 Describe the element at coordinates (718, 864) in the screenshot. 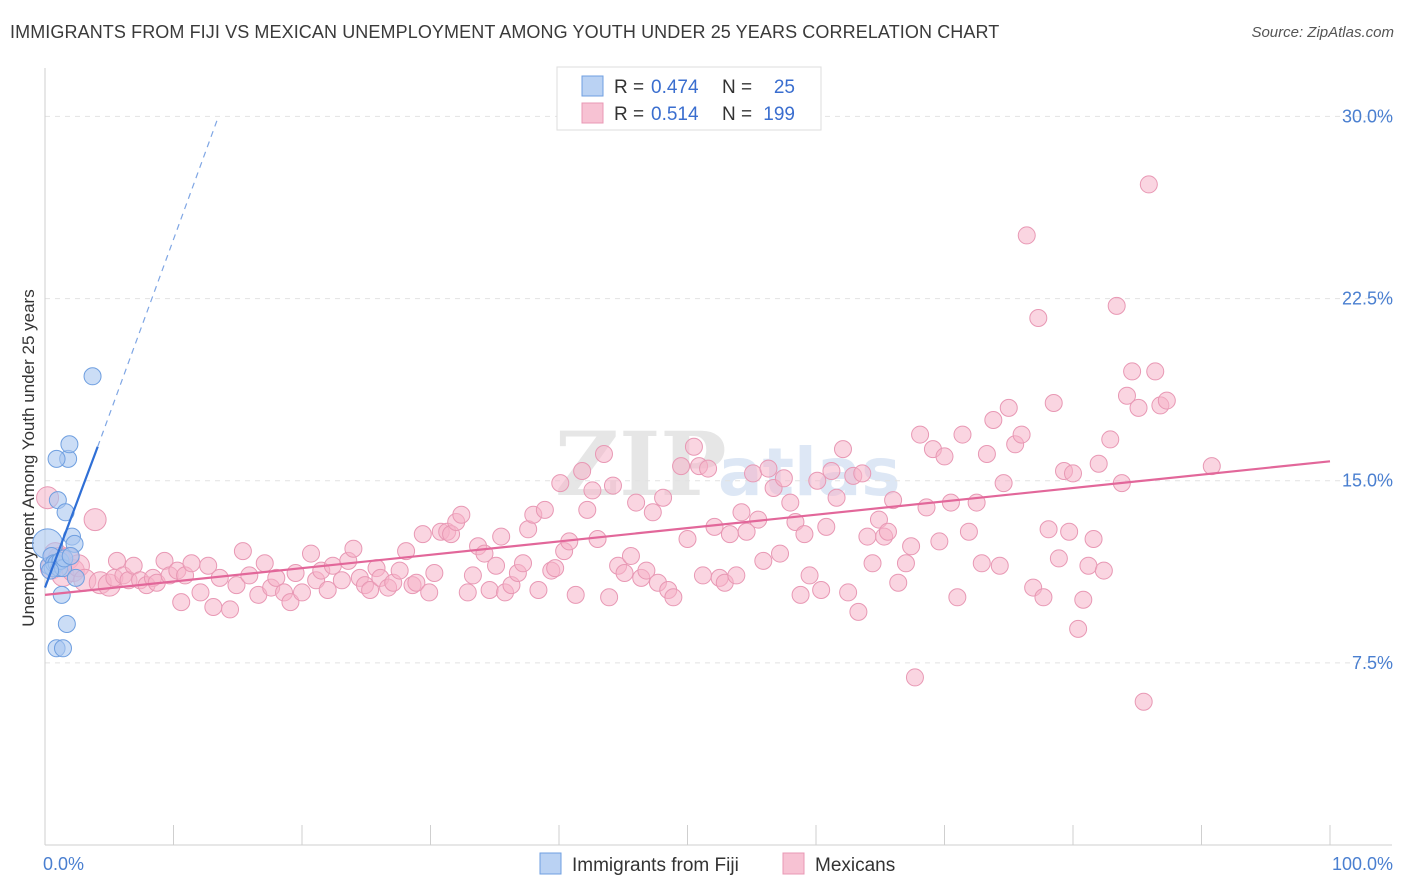

I see `x-tick-labels: 0.0% 100.0%` at that location.